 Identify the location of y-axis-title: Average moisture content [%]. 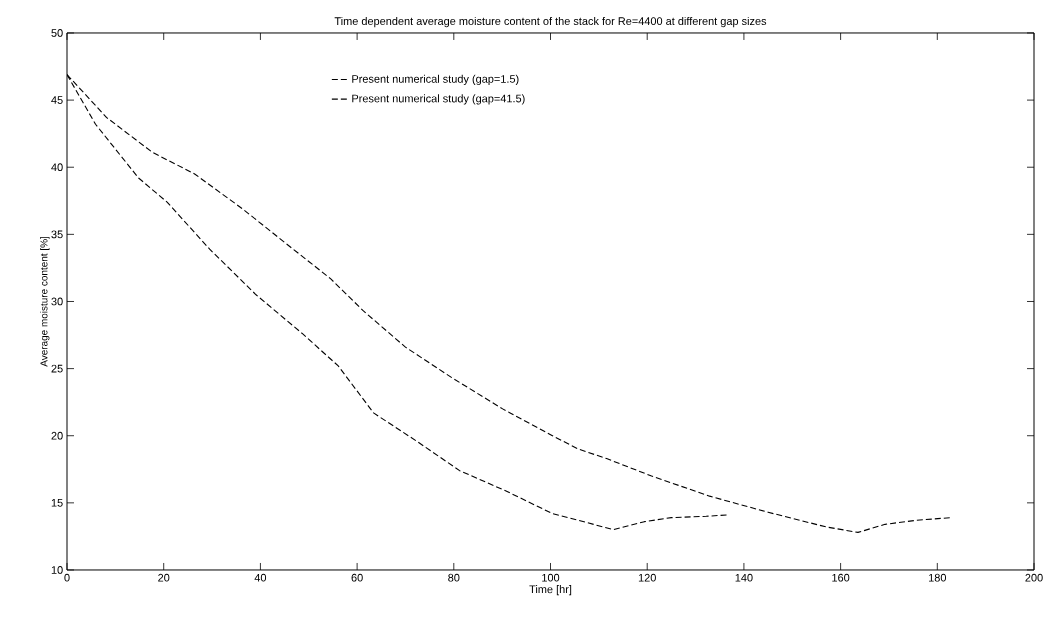
(45, 301).